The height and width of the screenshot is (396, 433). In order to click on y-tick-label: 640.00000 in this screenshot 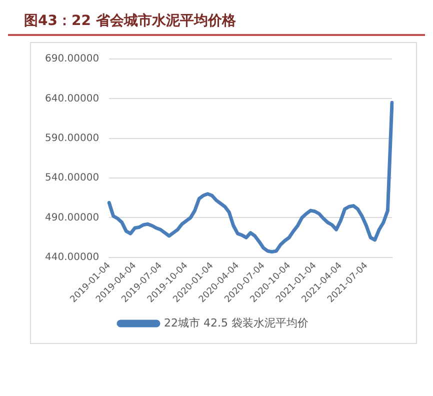, I will do `click(72, 98)`.